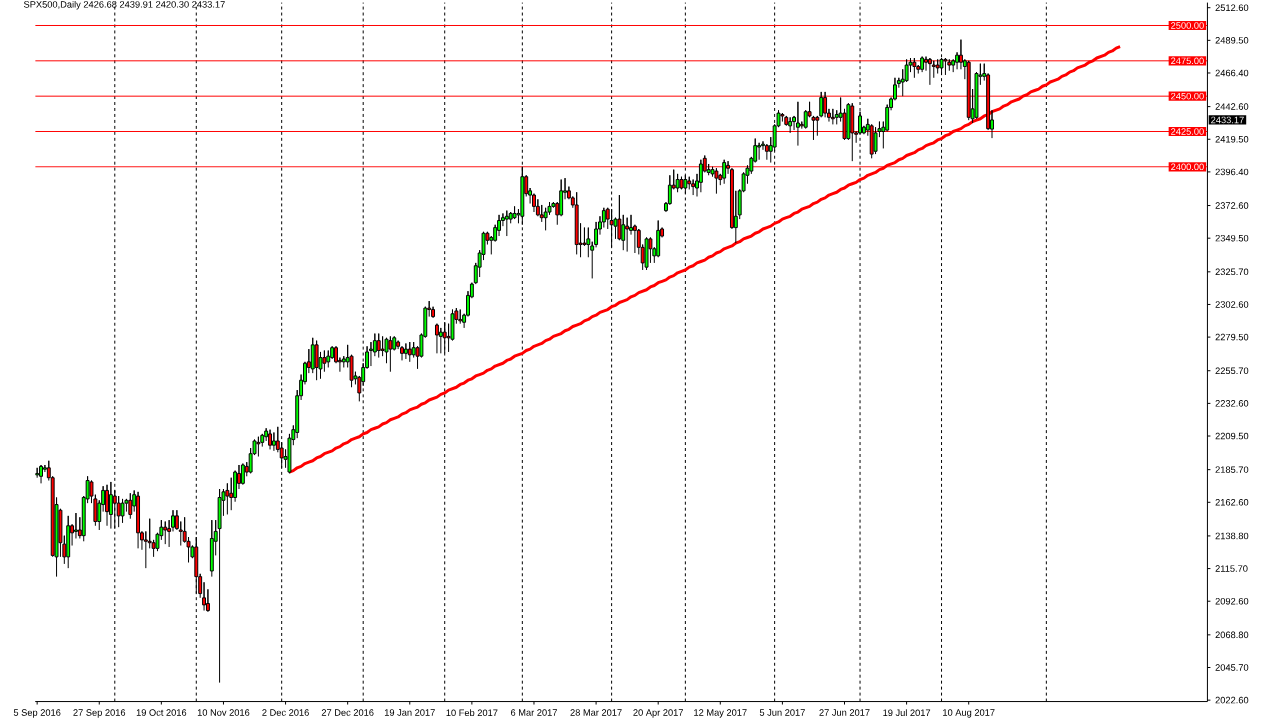 The height and width of the screenshot is (722, 1280). What do you see at coordinates (472, 713) in the screenshot?
I see `x-tick-label: 10 Feb 2017` at bounding box center [472, 713].